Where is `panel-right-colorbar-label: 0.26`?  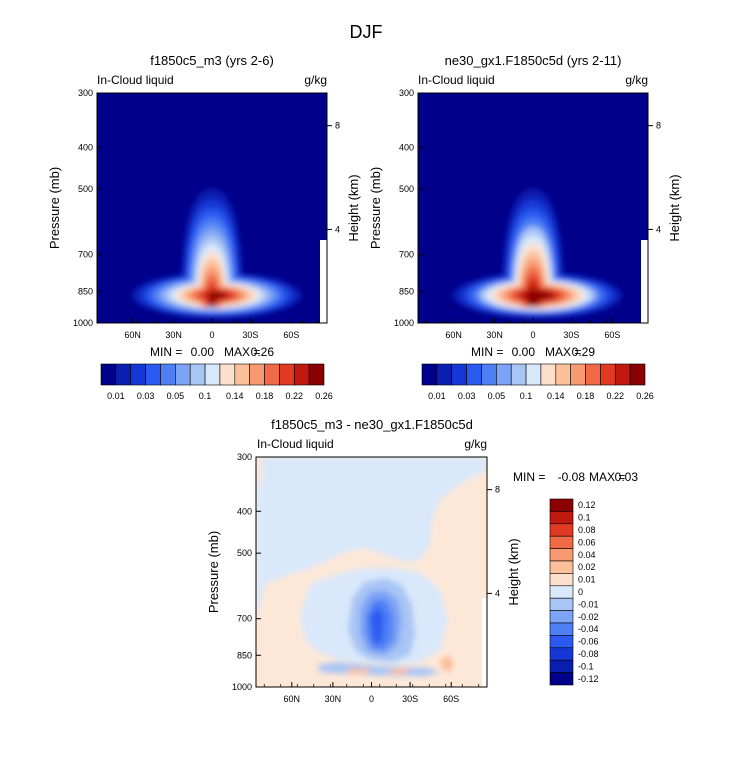
panel-right-colorbar-label: 0.26 is located at coordinates (645, 396).